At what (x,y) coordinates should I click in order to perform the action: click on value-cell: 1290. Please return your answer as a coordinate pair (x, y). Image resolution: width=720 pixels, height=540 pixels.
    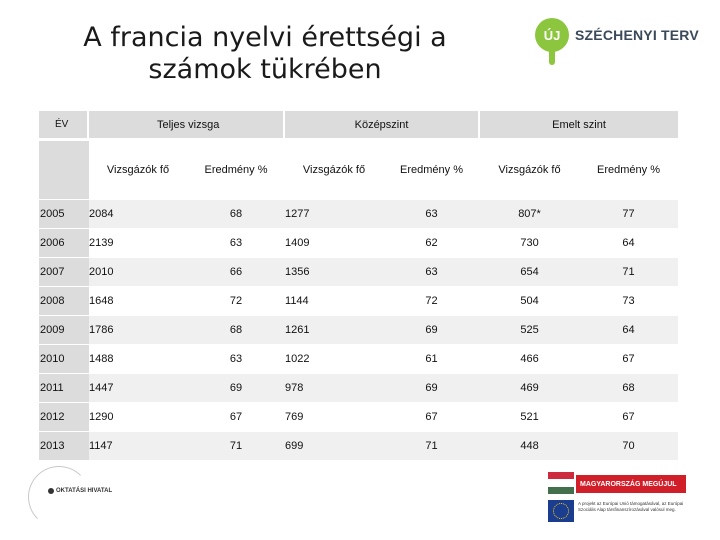
    Looking at the image, I should click on (138, 416).